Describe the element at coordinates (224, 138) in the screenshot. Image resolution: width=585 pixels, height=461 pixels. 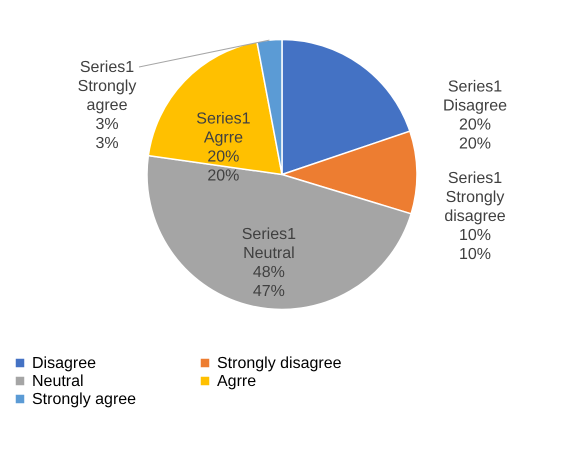
I see `slice-label: Agrre` at that location.